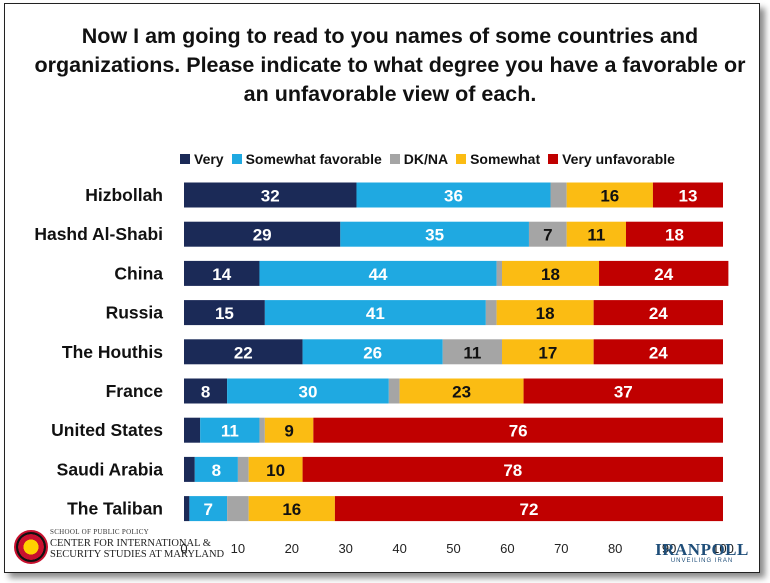 The width and height of the screenshot is (770, 583). What do you see at coordinates (209, 159) in the screenshot?
I see `legend-label: Very` at bounding box center [209, 159].